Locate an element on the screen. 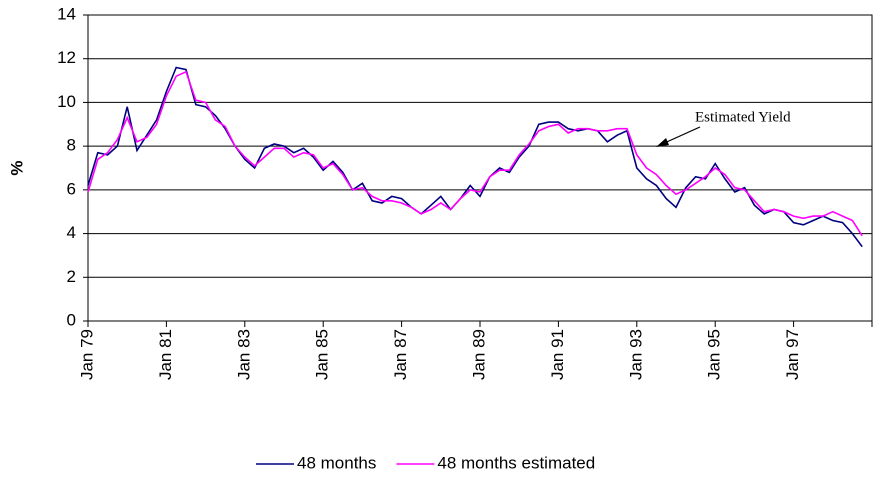  y-tick-label: 0 is located at coordinates (71, 319).